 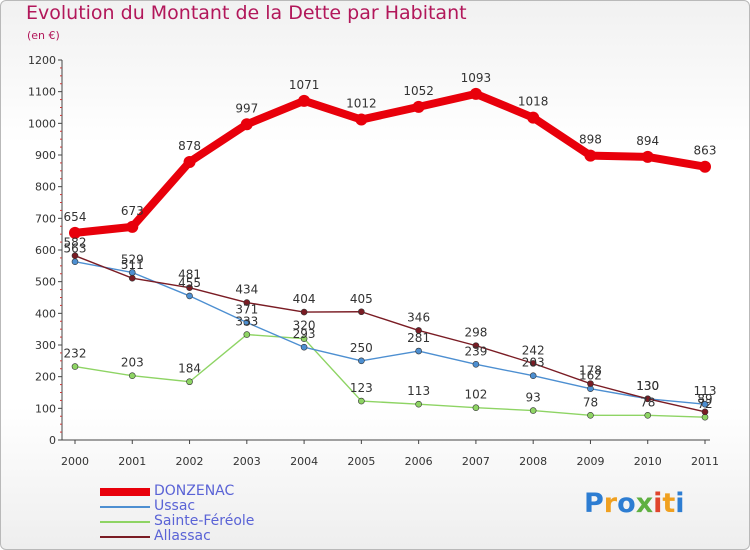 I want to click on y-tick-label: 0, so click(x=52, y=440).